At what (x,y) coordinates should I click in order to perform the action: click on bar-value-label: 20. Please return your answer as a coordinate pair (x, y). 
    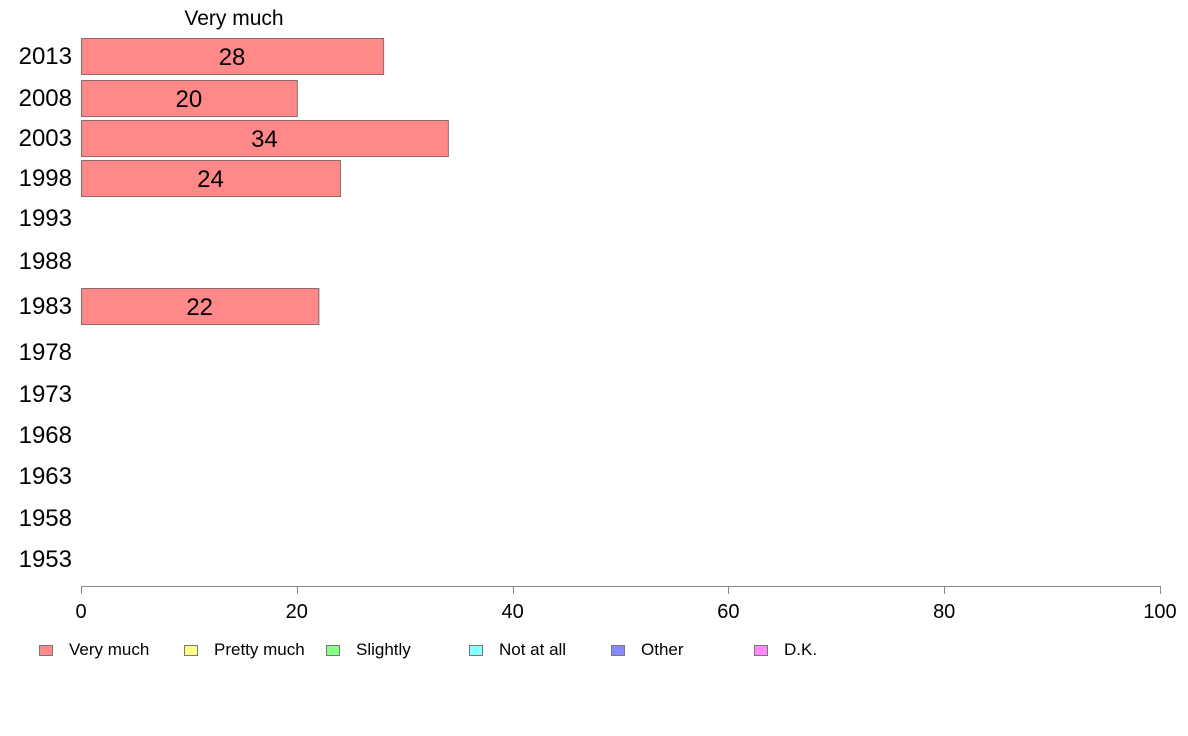
    Looking at the image, I should click on (189, 99).